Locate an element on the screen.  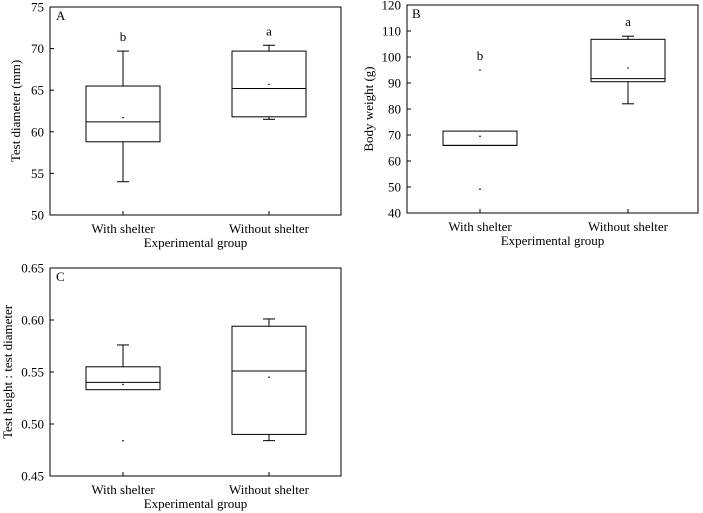
panel-a-ytick-label: 55 is located at coordinates (37, 173).